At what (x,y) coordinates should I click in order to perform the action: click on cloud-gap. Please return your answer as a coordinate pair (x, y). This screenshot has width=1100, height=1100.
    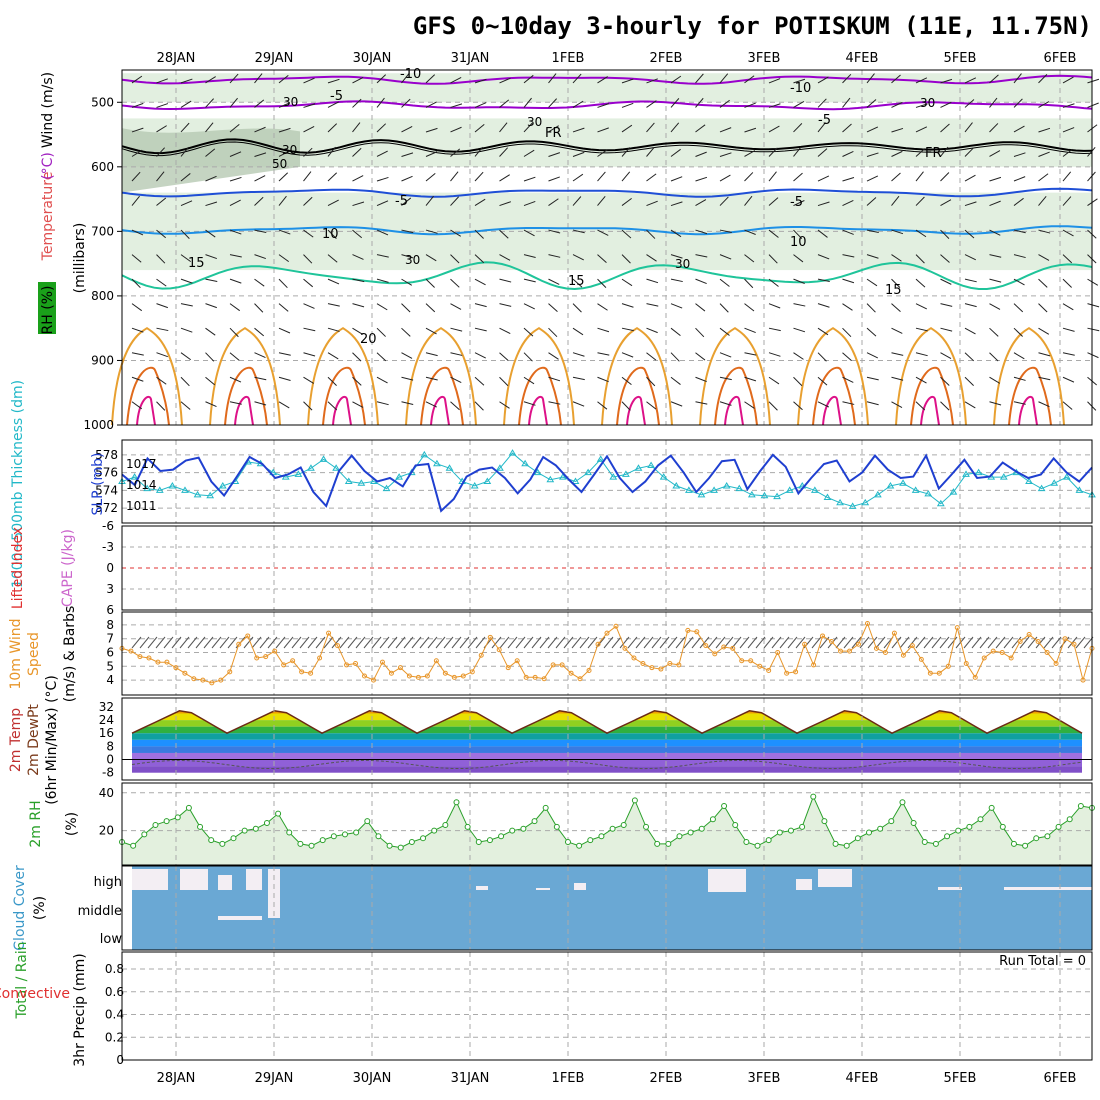
    Looking at the image, I should click on (482, 888).